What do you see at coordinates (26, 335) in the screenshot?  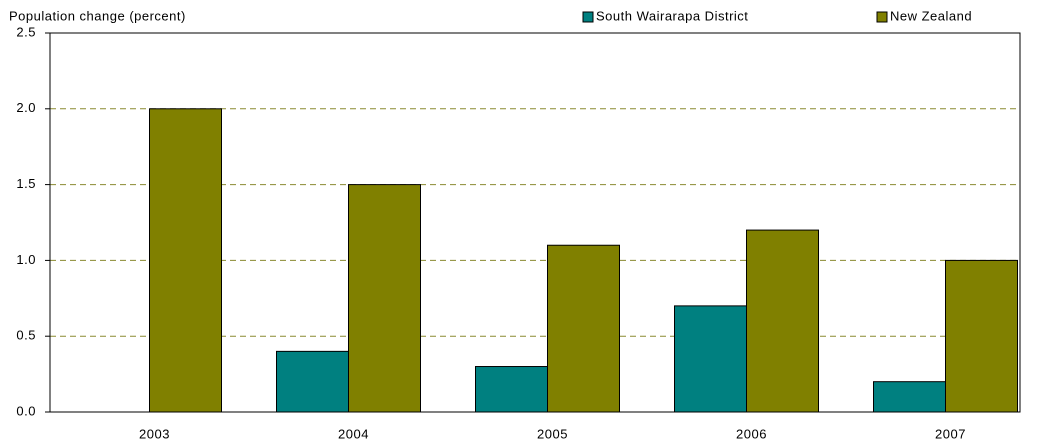 I see `y-tick-label: 0.5` at bounding box center [26, 335].